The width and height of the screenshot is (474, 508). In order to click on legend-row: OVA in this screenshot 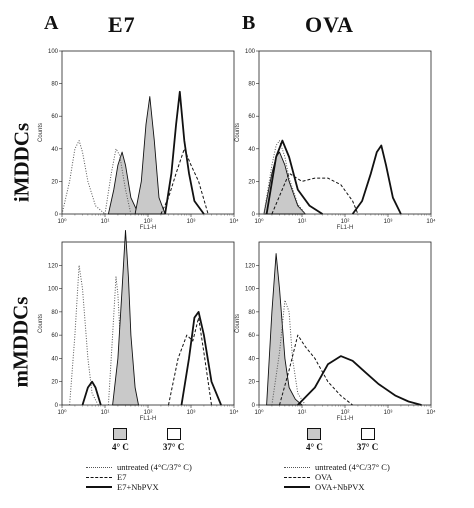, I will do `click(337, 477)`.